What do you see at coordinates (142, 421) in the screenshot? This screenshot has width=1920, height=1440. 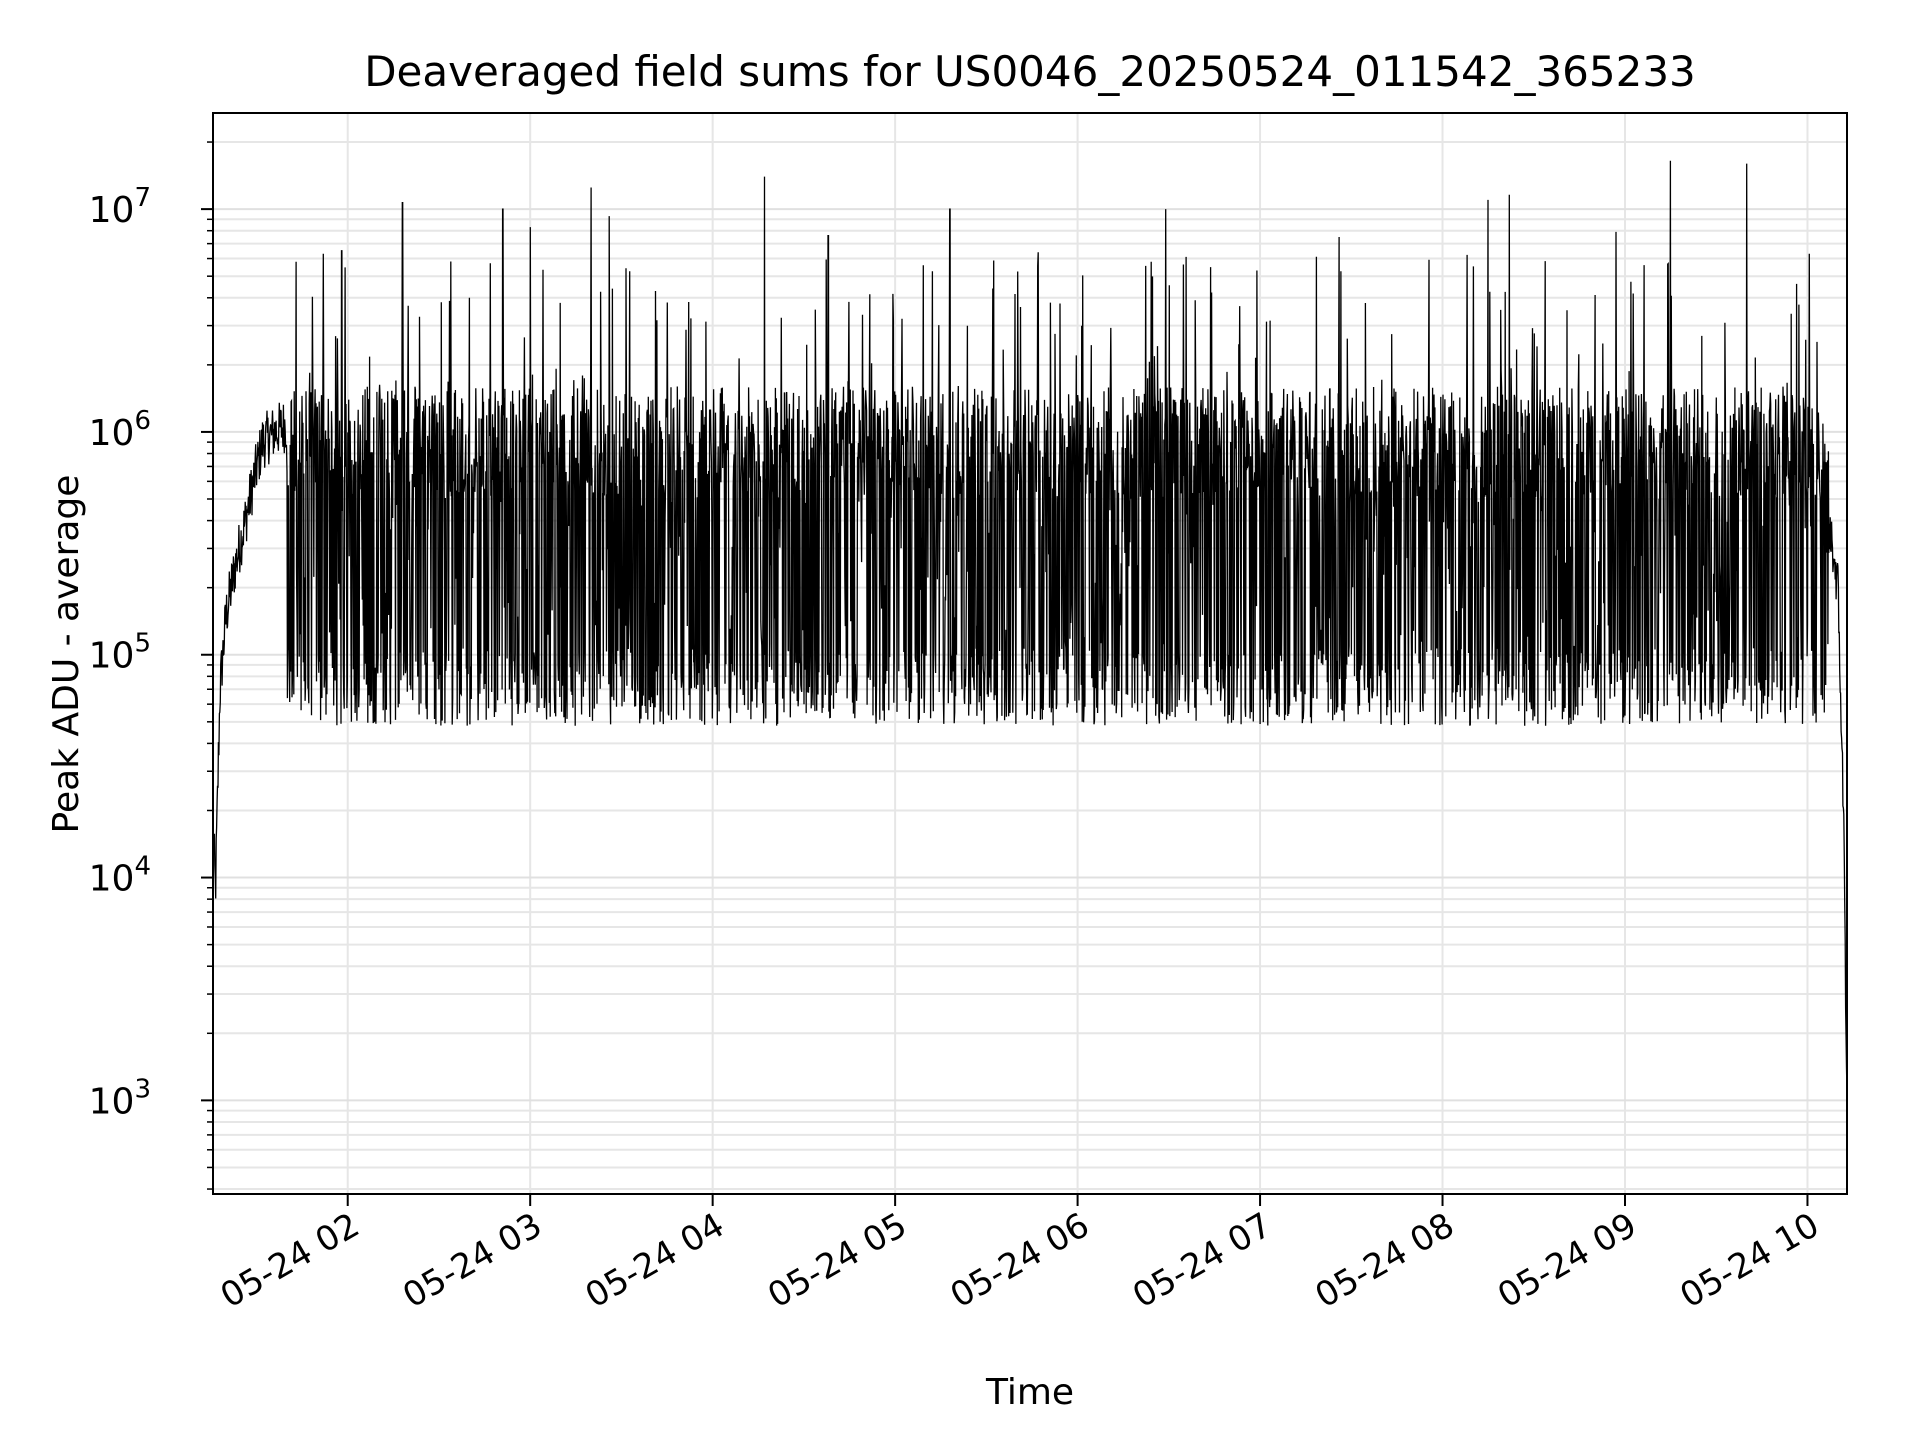 I see `y-tick-exponent: 6` at bounding box center [142, 421].